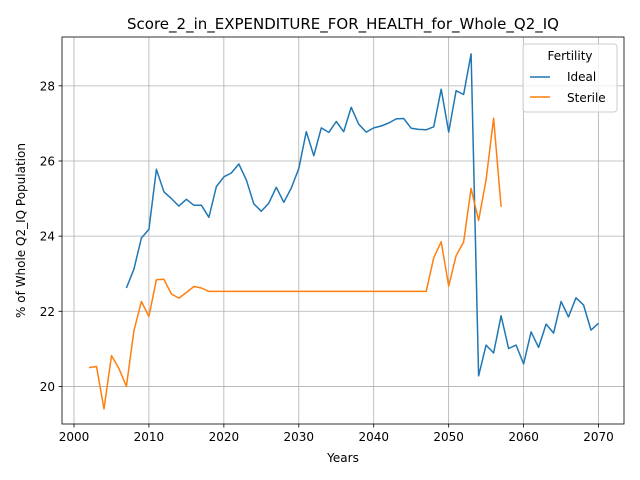 The image size is (640, 480). Describe the element at coordinates (523, 437) in the screenshot. I see `x-tick-label: 2060` at that location.